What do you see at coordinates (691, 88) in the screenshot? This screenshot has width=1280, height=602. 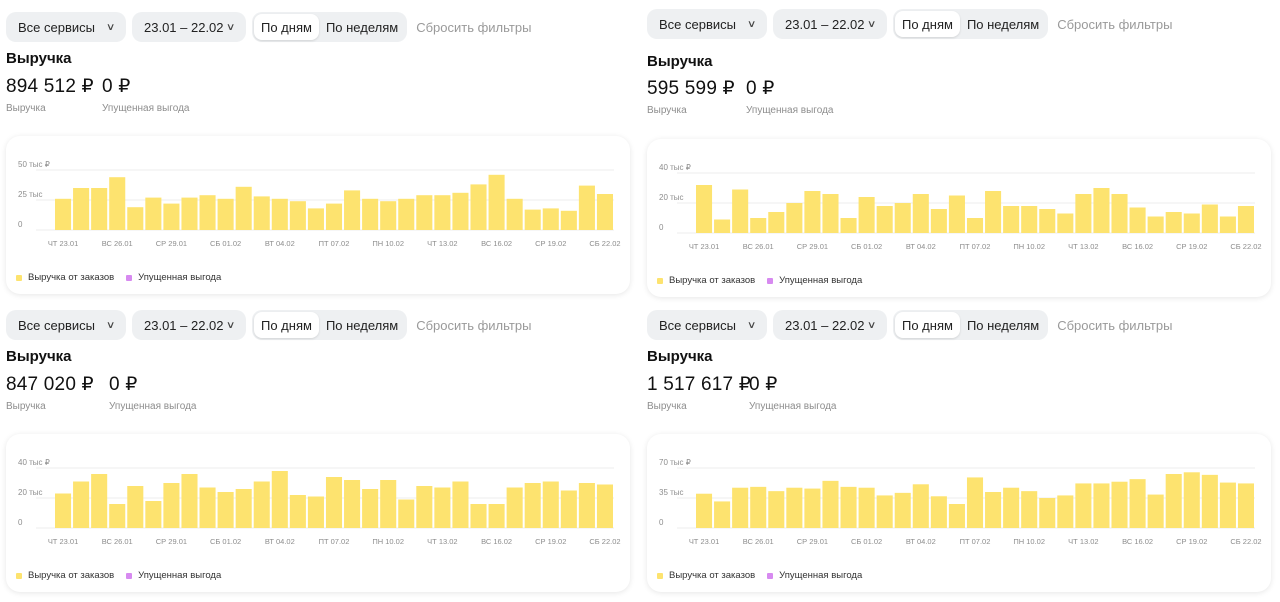 I see `revenue-value: 595 599 ₽` at bounding box center [691, 88].